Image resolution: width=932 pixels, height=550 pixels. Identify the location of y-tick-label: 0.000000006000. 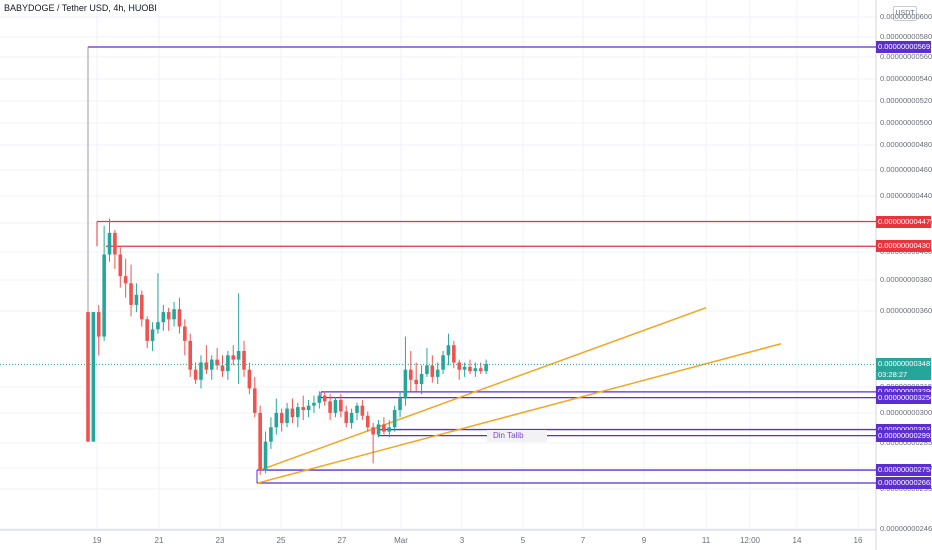
(906, 16).